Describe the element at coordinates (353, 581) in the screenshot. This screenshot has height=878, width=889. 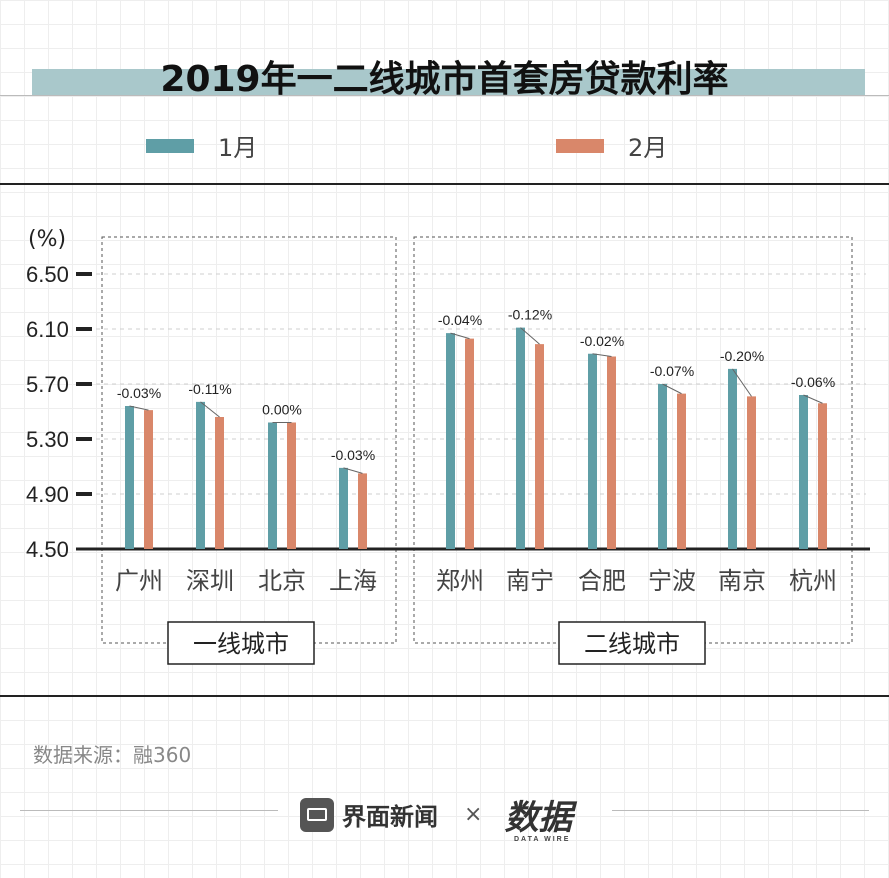
I see `category-label: 上海` at that location.